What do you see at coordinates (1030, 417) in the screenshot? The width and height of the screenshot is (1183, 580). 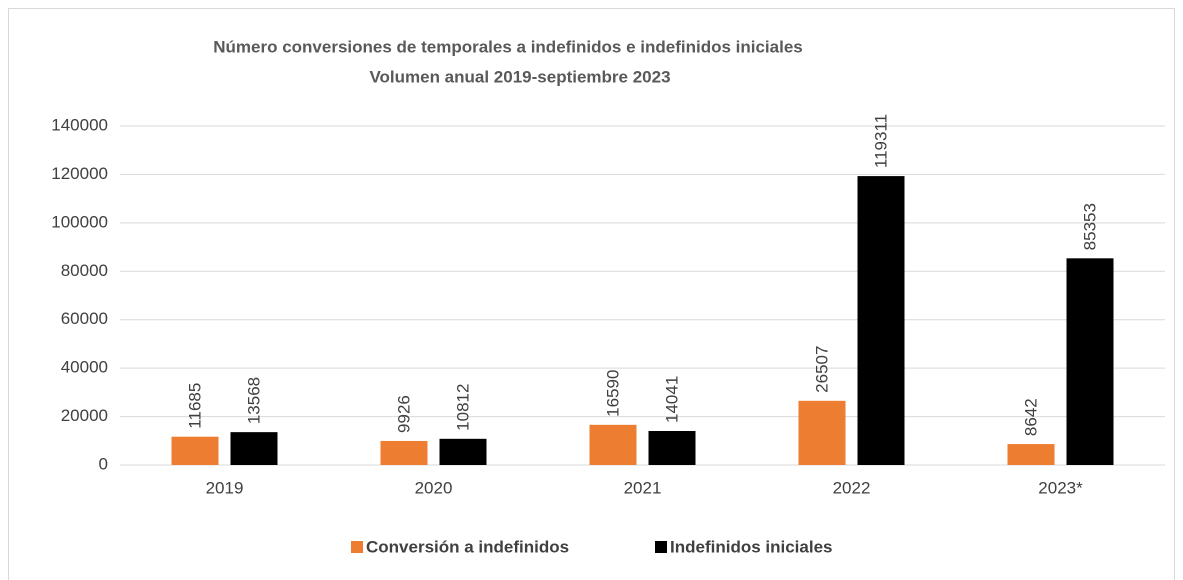 I see `data-label: 8642` at bounding box center [1030, 417].